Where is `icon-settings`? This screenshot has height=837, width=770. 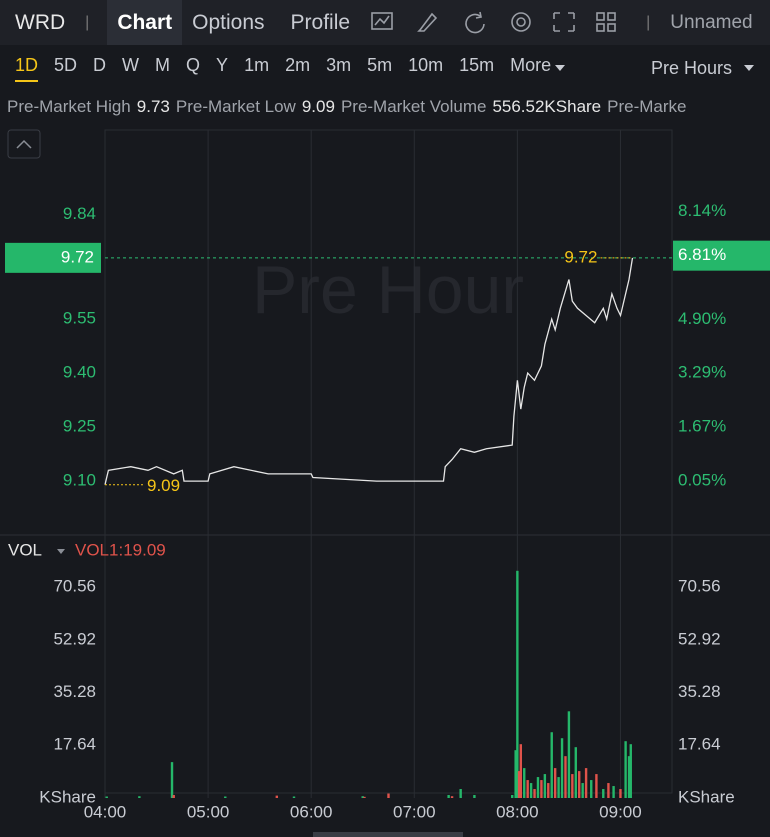
icon-settings is located at coordinates (521, 22).